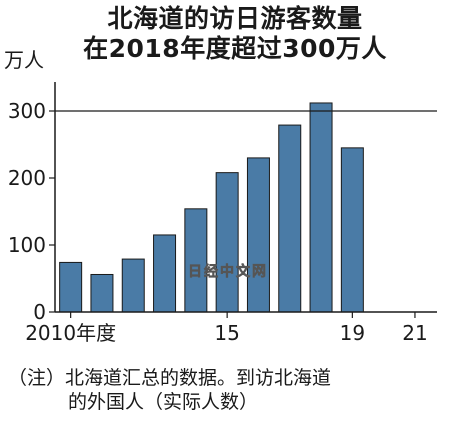  I want to click on y-axis-ticks: 0 100 200 300, so click(31, 211).